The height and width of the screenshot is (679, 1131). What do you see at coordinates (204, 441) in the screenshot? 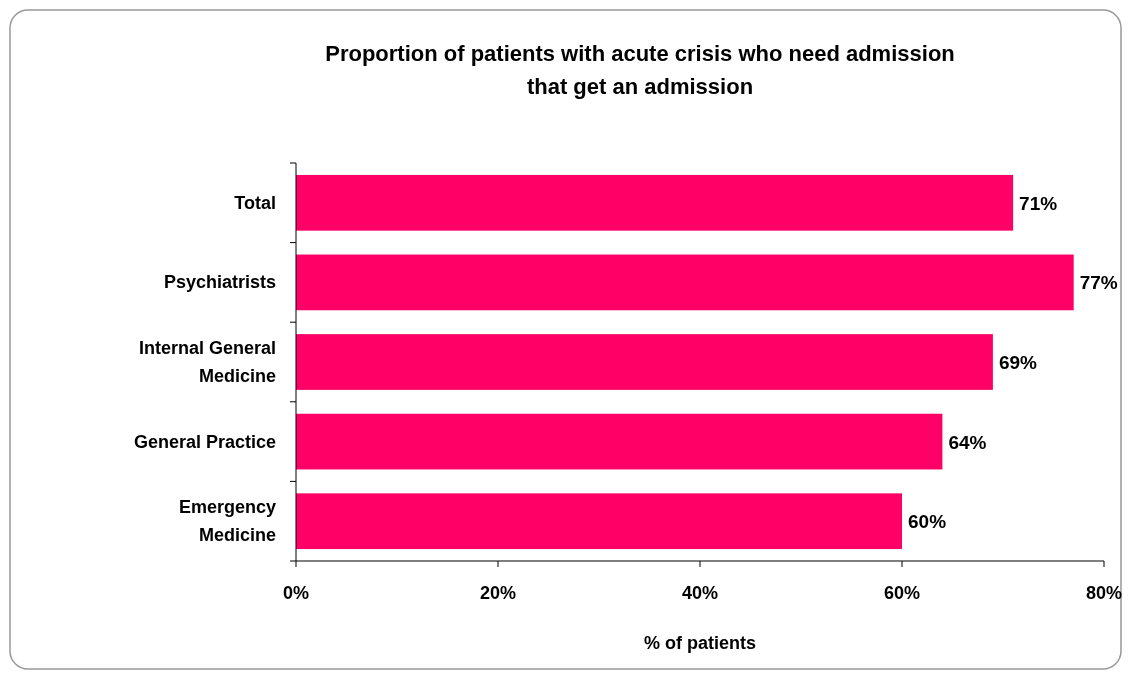
I see `y-tick-label: General Practice` at bounding box center [204, 441].